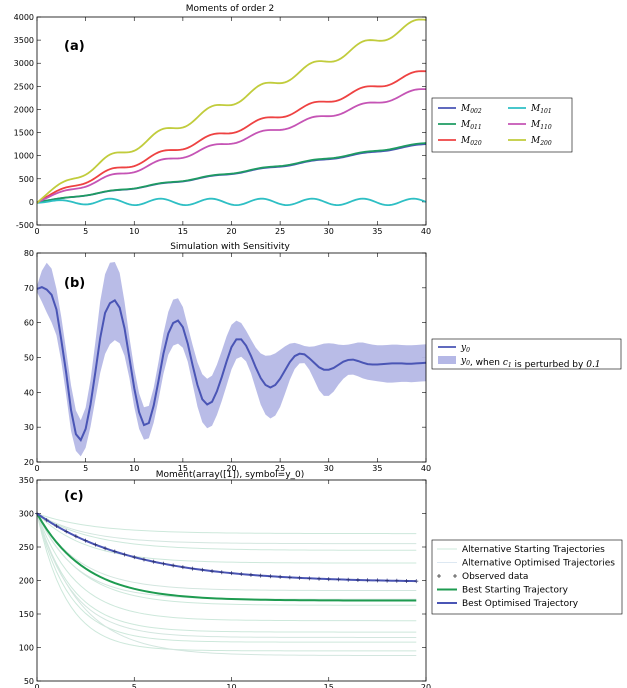 The image size is (627, 688). I want to click on panel-b-ytick-label: 20, so click(29, 462).